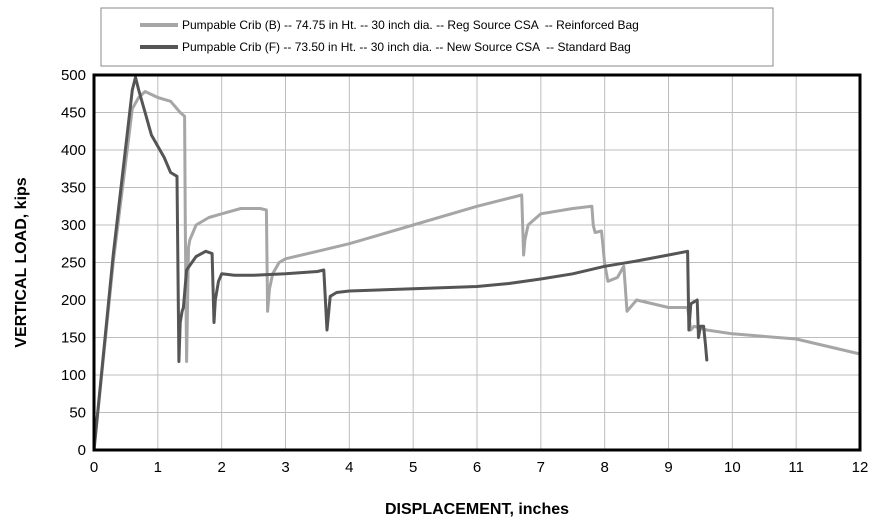 This screenshot has width=872, height=525. What do you see at coordinates (158, 467) in the screenshot?
I see `x-tick-label: 1` at bounding box center [158, 467].